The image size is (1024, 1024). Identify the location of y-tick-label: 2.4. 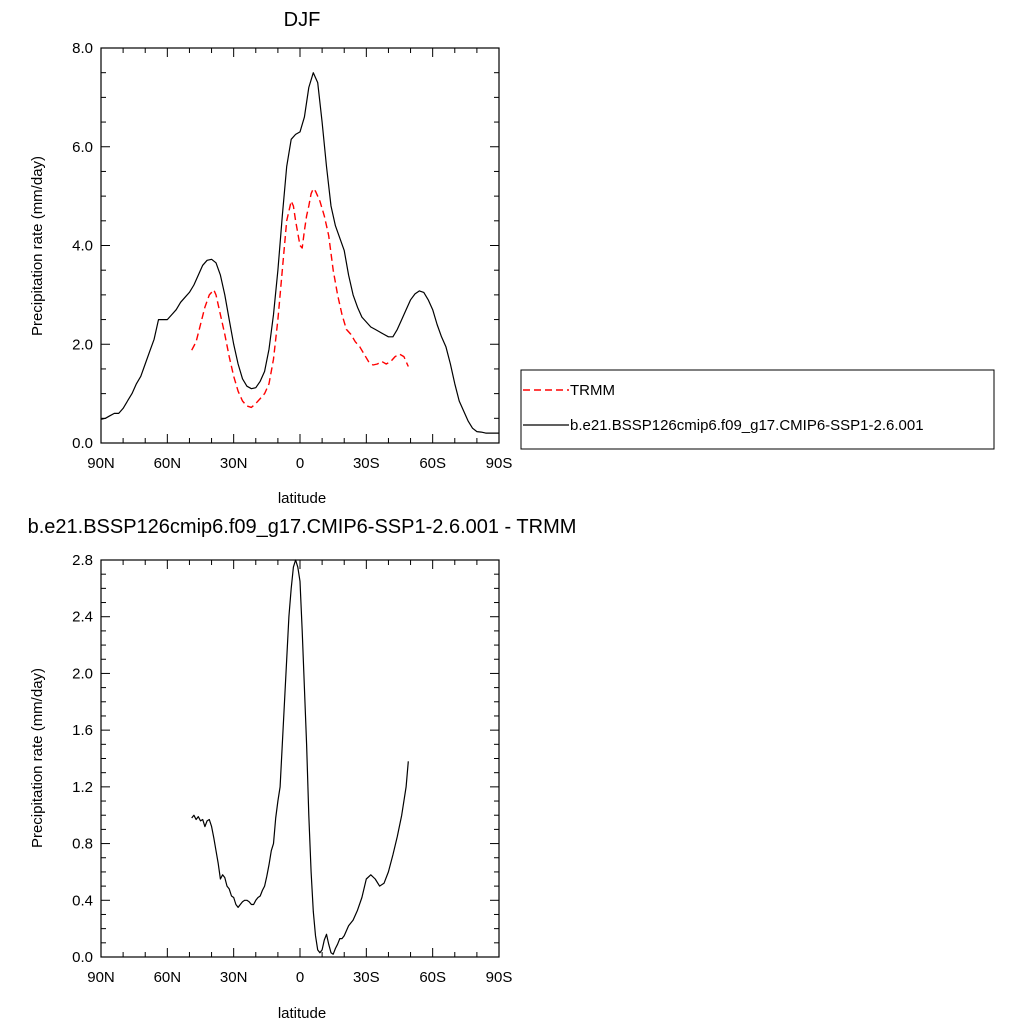
(82, 617).